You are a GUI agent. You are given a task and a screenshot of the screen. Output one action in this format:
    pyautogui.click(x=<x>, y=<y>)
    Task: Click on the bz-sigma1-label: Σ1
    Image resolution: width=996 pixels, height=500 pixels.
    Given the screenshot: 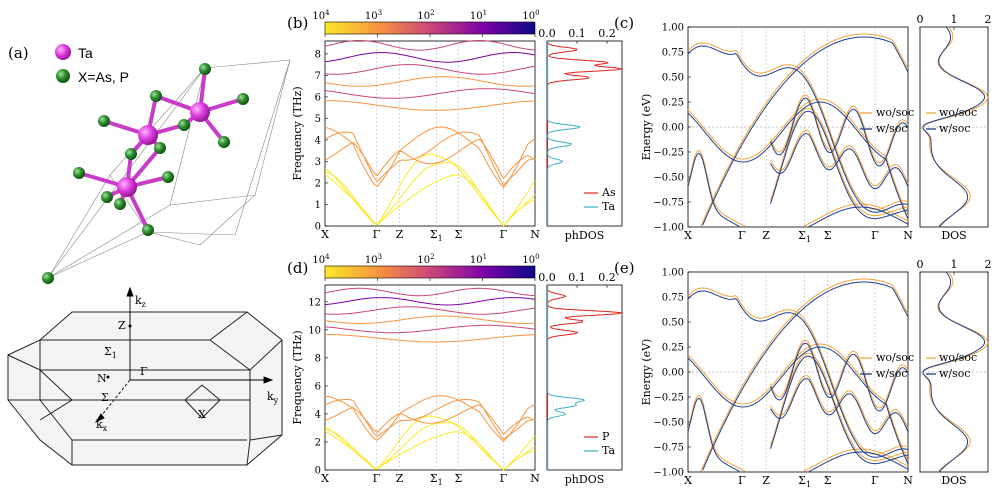 What is the action you would take?
    pyautogui.click(x=110, y=352)
    